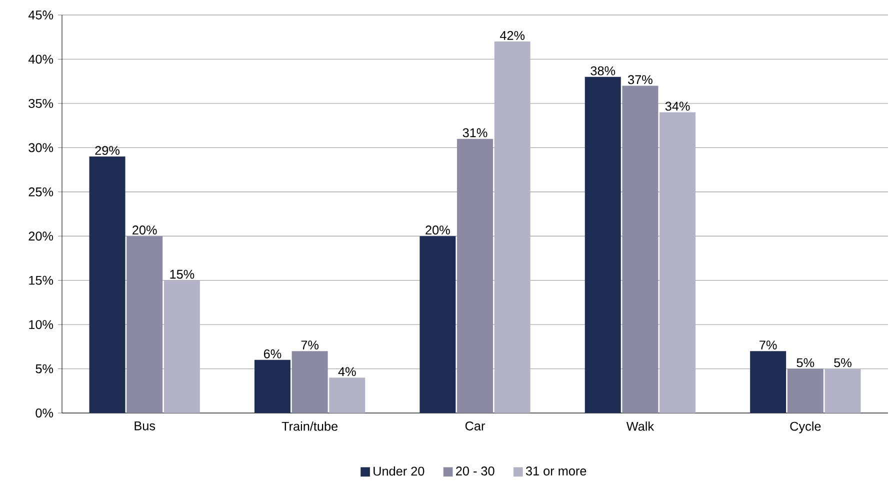 This screenshot has width=891, height=485. I want to click on y-tick-label: 25%, so click(41, 191).